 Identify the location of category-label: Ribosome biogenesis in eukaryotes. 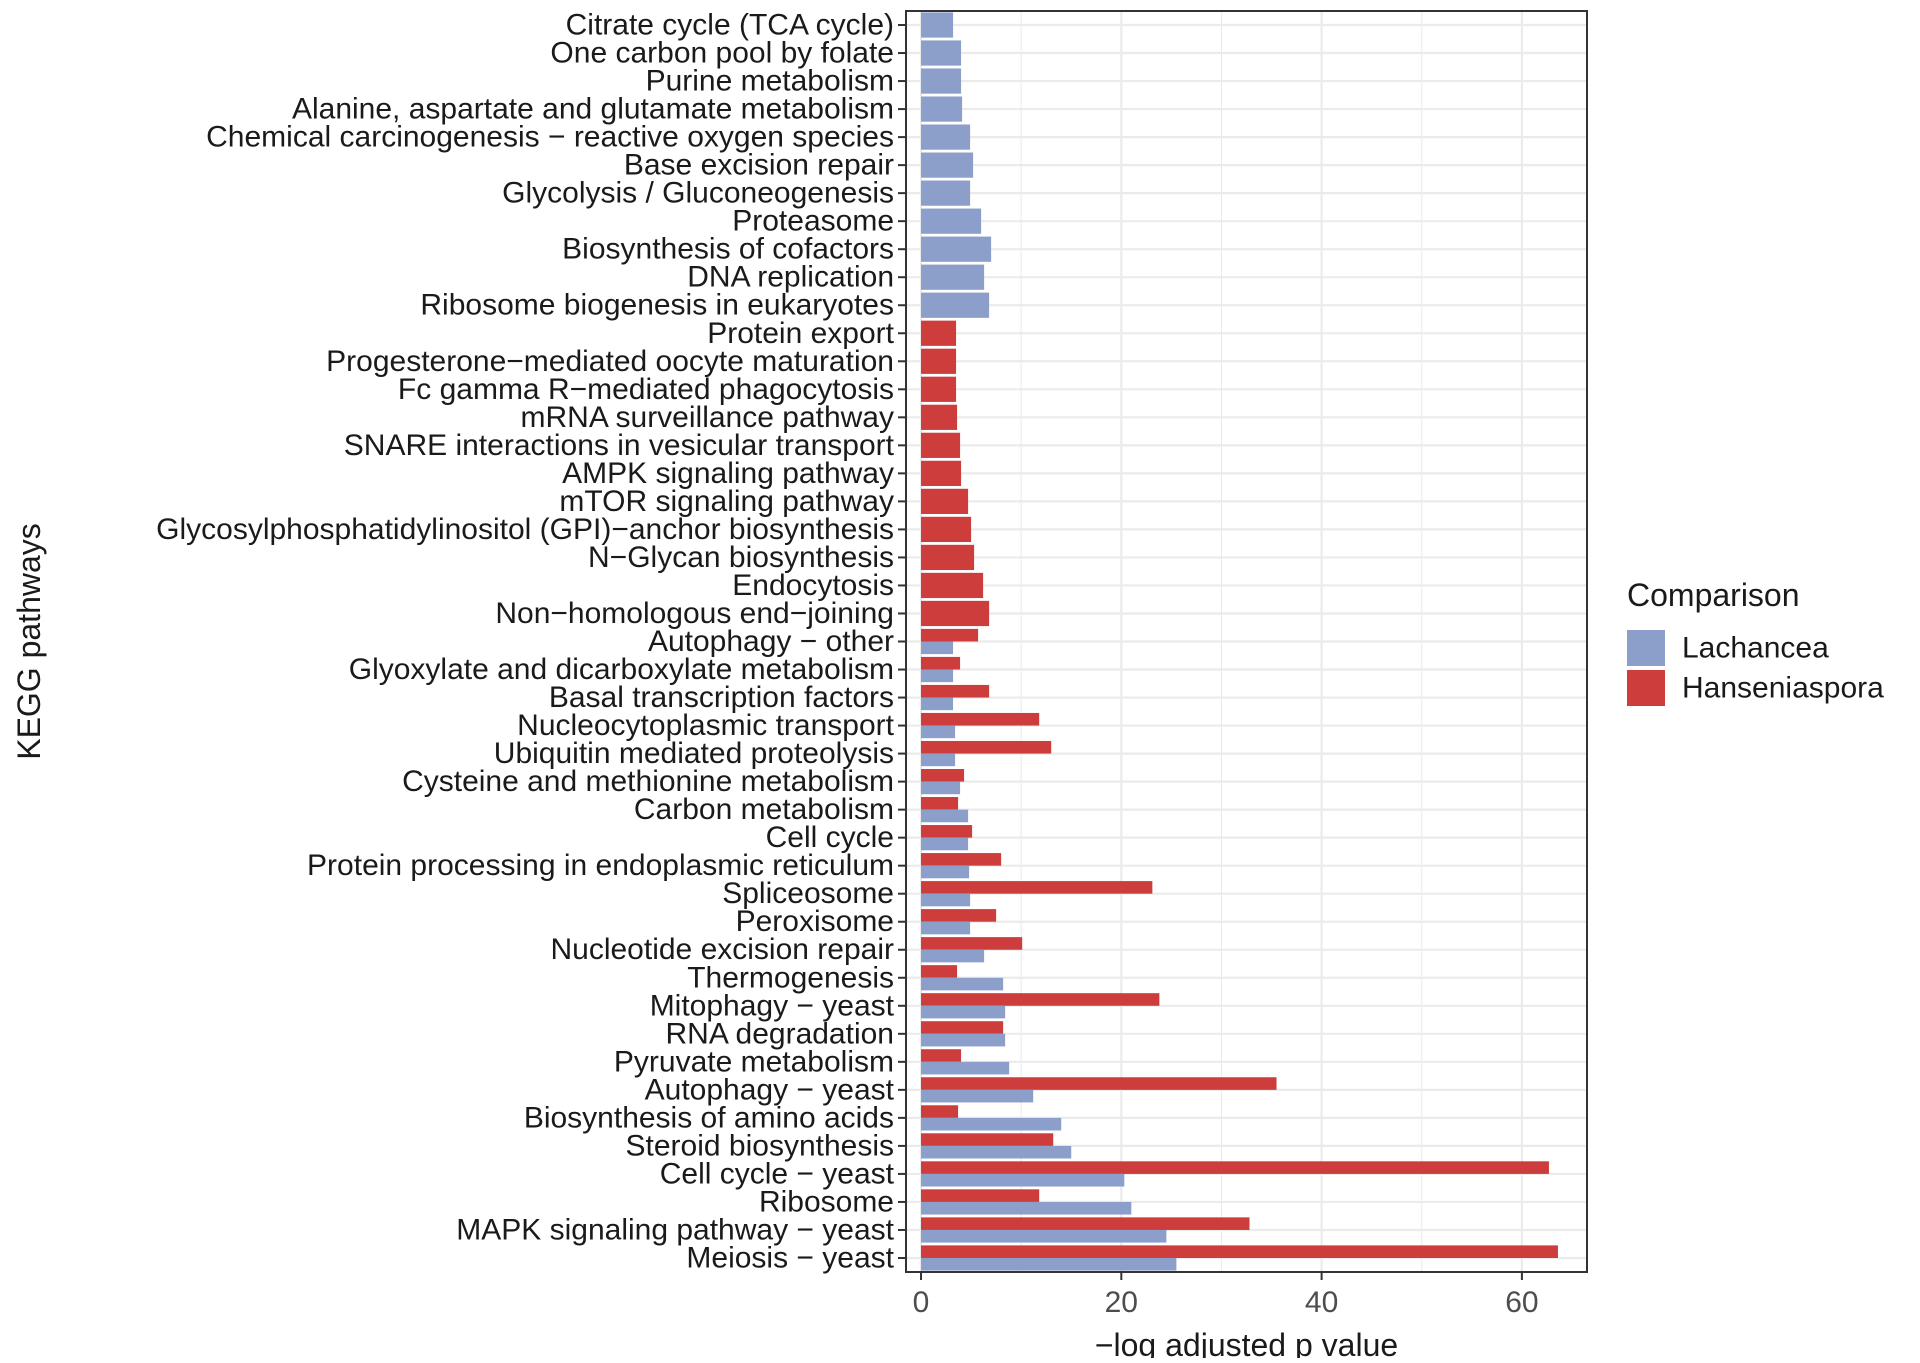
(657, 305).